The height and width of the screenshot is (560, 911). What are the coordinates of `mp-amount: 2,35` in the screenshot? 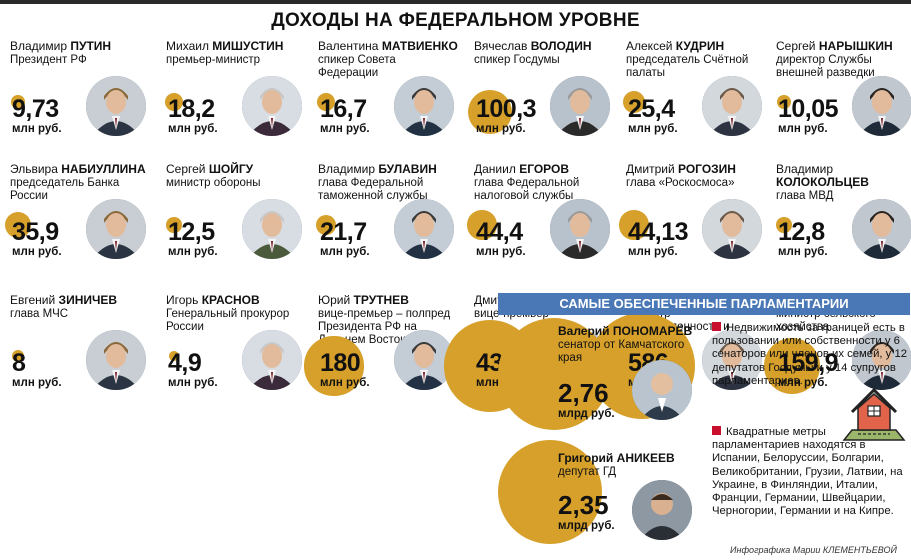 It's located at (583, 505).